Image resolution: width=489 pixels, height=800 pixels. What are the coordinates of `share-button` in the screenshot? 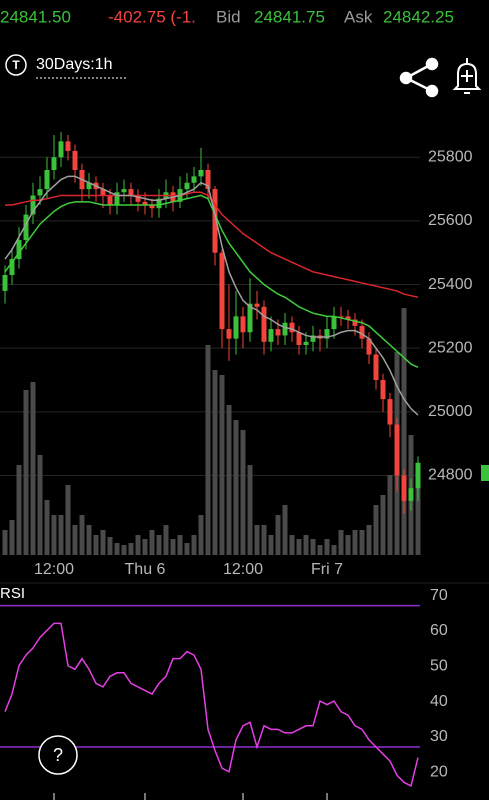 It's located at (419, 77).